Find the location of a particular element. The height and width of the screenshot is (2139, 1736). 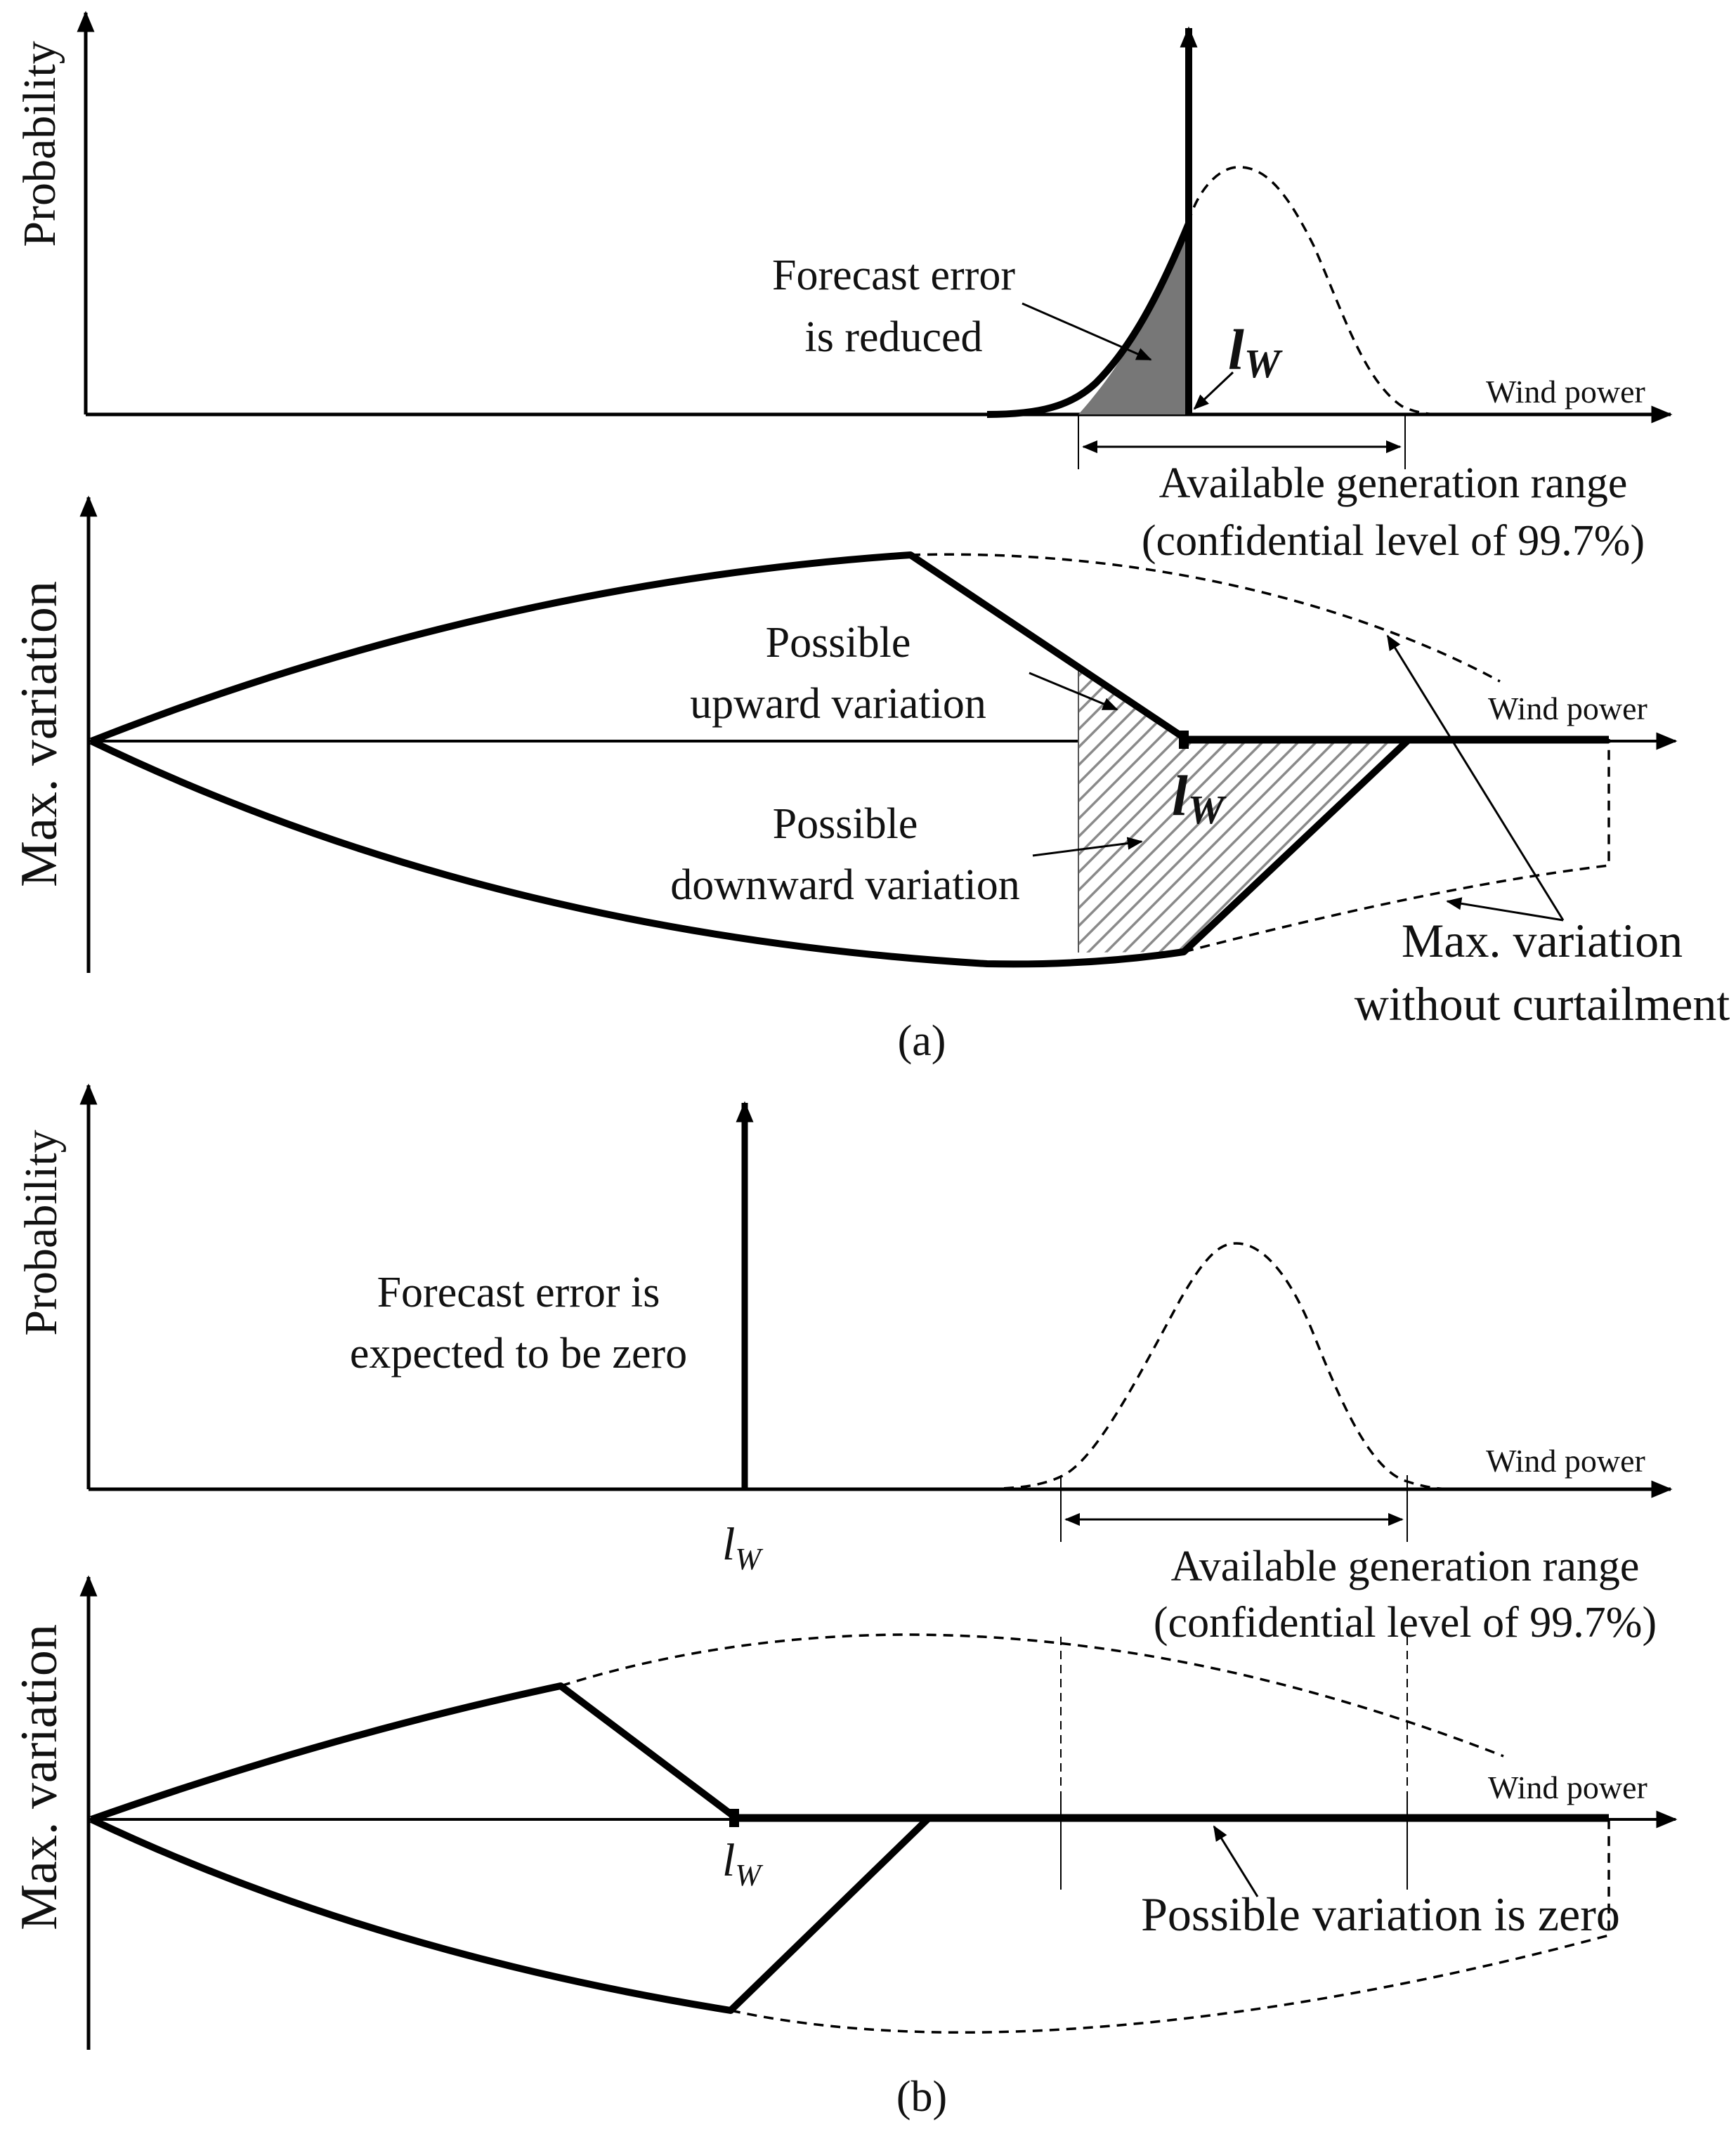

original-distribution-dashed is located at coordinates (1317, 291).